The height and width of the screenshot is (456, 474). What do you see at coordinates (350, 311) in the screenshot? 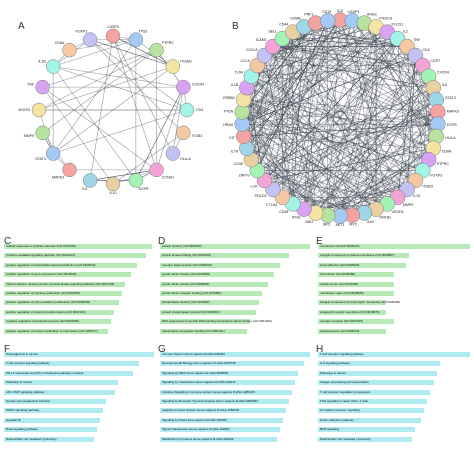
I see `enrichment-term-label: phagocytic vesicle membrane (GO:0030670)` at bounding box center [350, 311].